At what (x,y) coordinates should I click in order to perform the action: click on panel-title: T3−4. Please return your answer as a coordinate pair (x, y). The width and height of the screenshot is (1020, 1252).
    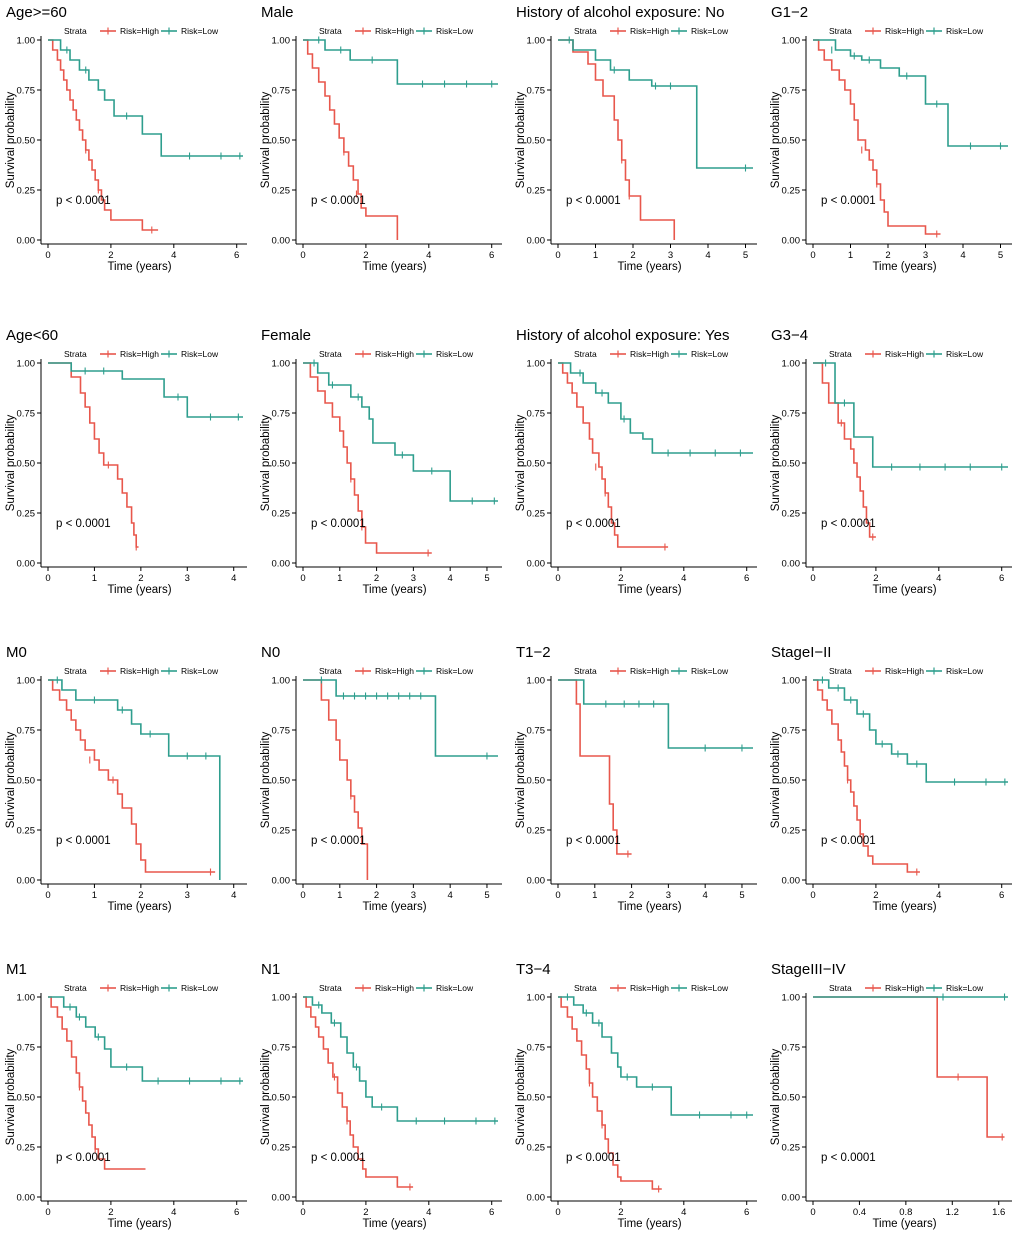
    Looking at the image, I should click on (533, 969).